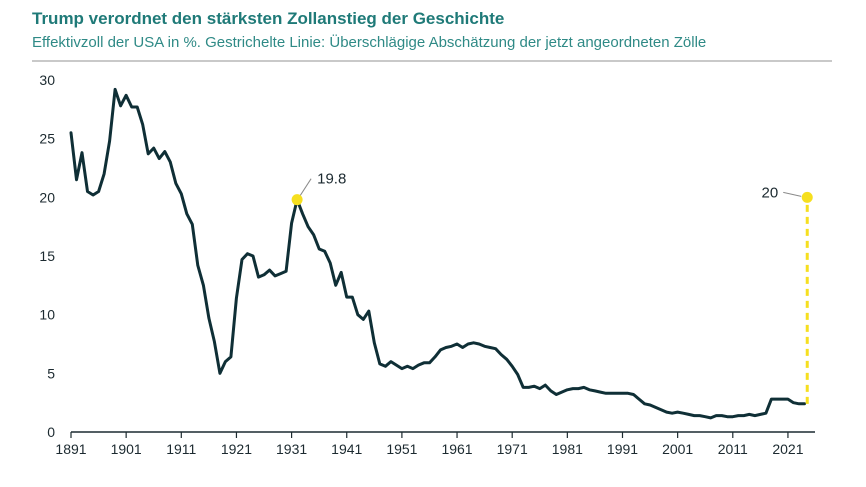 The image size is (866, 487). Describe the element at coordinates (70, 449) in the screenshot. I see `x-tick-label: 1891` at that location.